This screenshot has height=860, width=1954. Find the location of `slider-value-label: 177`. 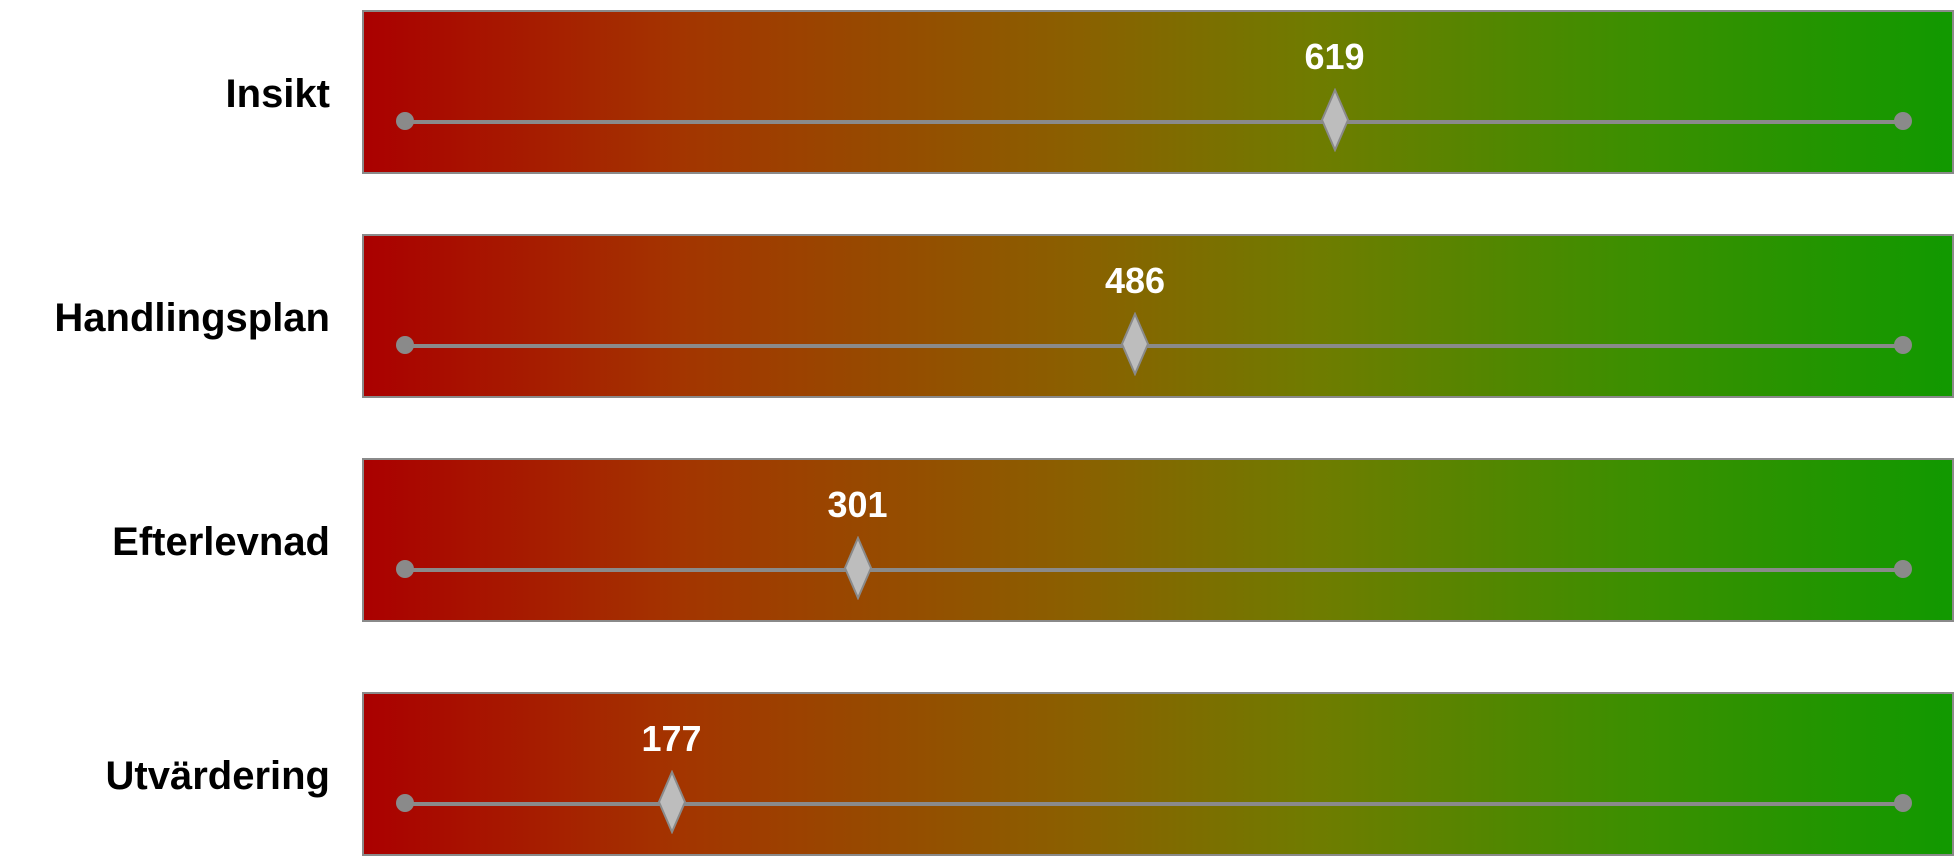

slider-value-label: 177 is located at coordinates (671, 738).